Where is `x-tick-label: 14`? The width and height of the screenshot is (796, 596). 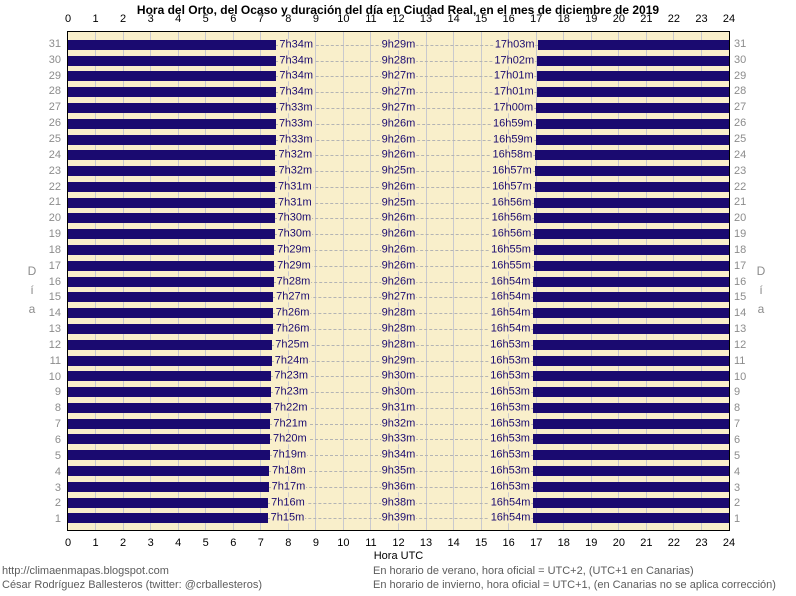 x-tick-label: 14 is located at coordinates (453, 19).